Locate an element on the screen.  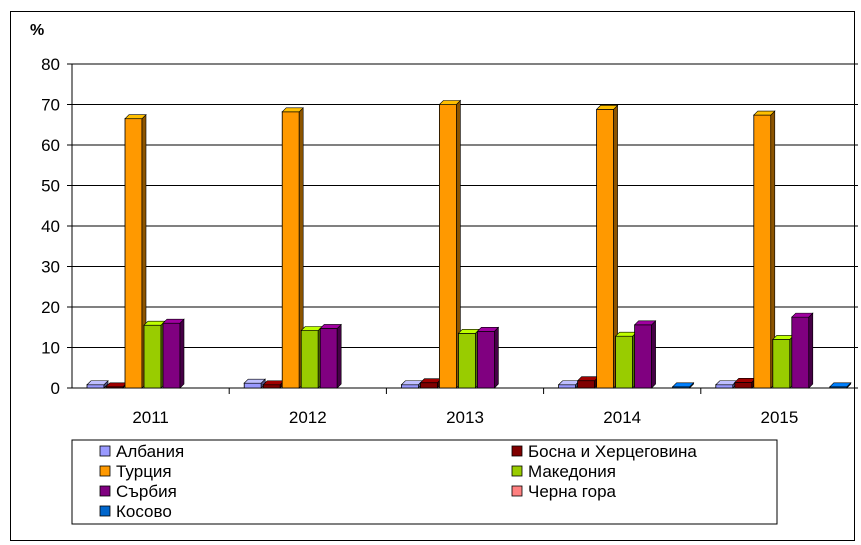
x-tick-label-2011: 2011 is located at coordinates (150, 417).